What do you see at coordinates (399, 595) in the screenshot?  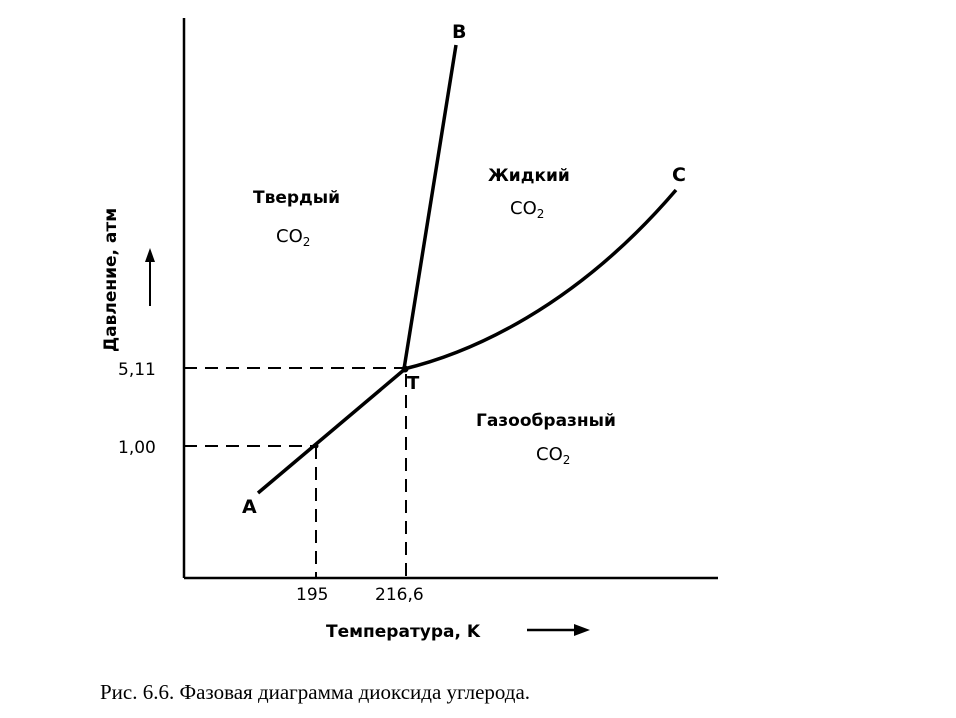 I see `x-tick-2166: 216,6` at bounding box center [399, 595].